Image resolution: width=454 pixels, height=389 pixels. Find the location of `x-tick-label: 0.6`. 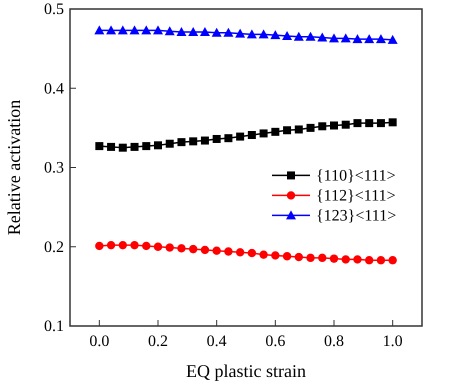

x-tick-label: 0.6 is located at coordinates (275, 341).